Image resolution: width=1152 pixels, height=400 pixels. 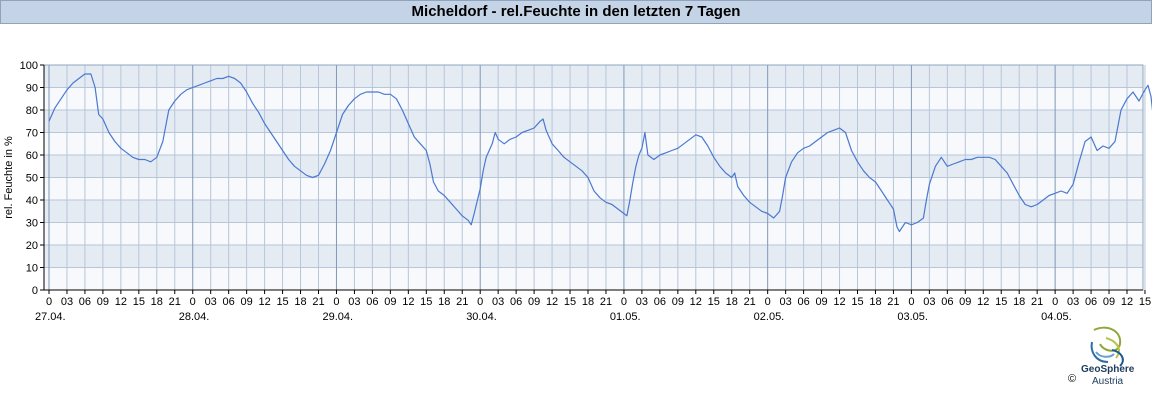 I want to click on date-label: 29.04., so click(x=337, y=317).